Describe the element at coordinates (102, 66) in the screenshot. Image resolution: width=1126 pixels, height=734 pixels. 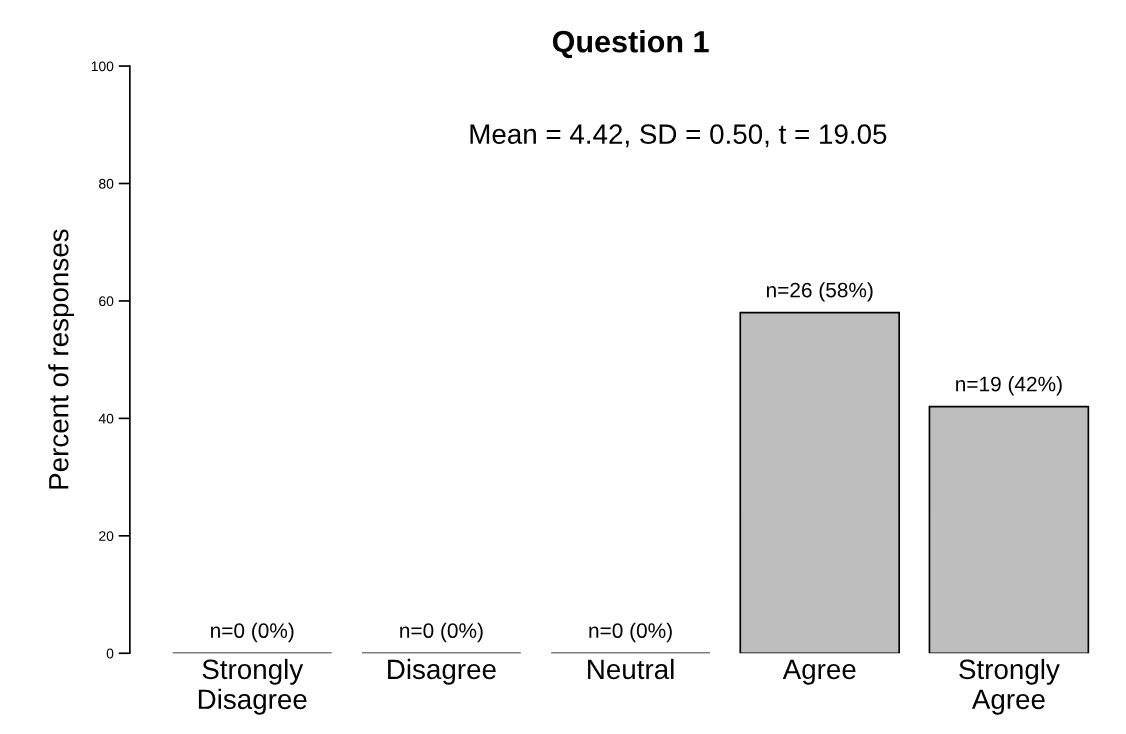
I see `y-tick-label: 100` at that location.